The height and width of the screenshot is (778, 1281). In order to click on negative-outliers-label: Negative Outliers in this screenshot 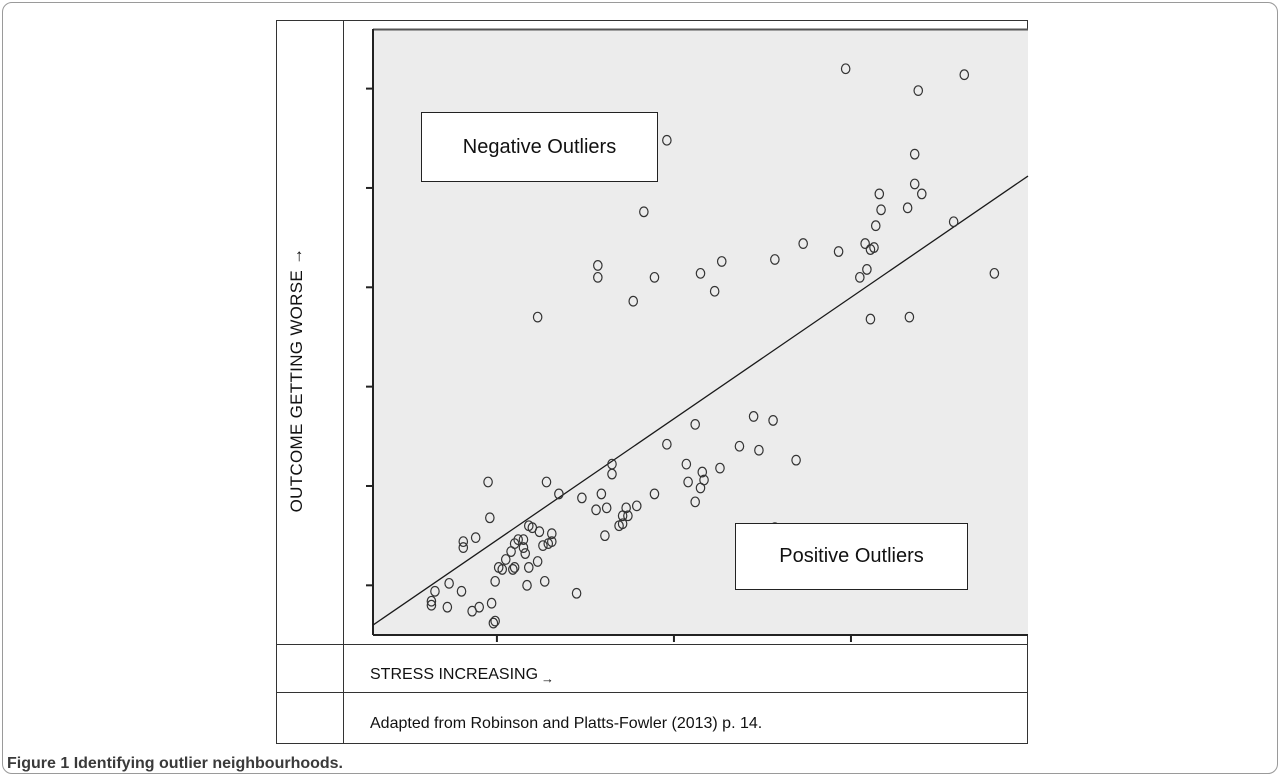, I will do `click(539, 146)`.